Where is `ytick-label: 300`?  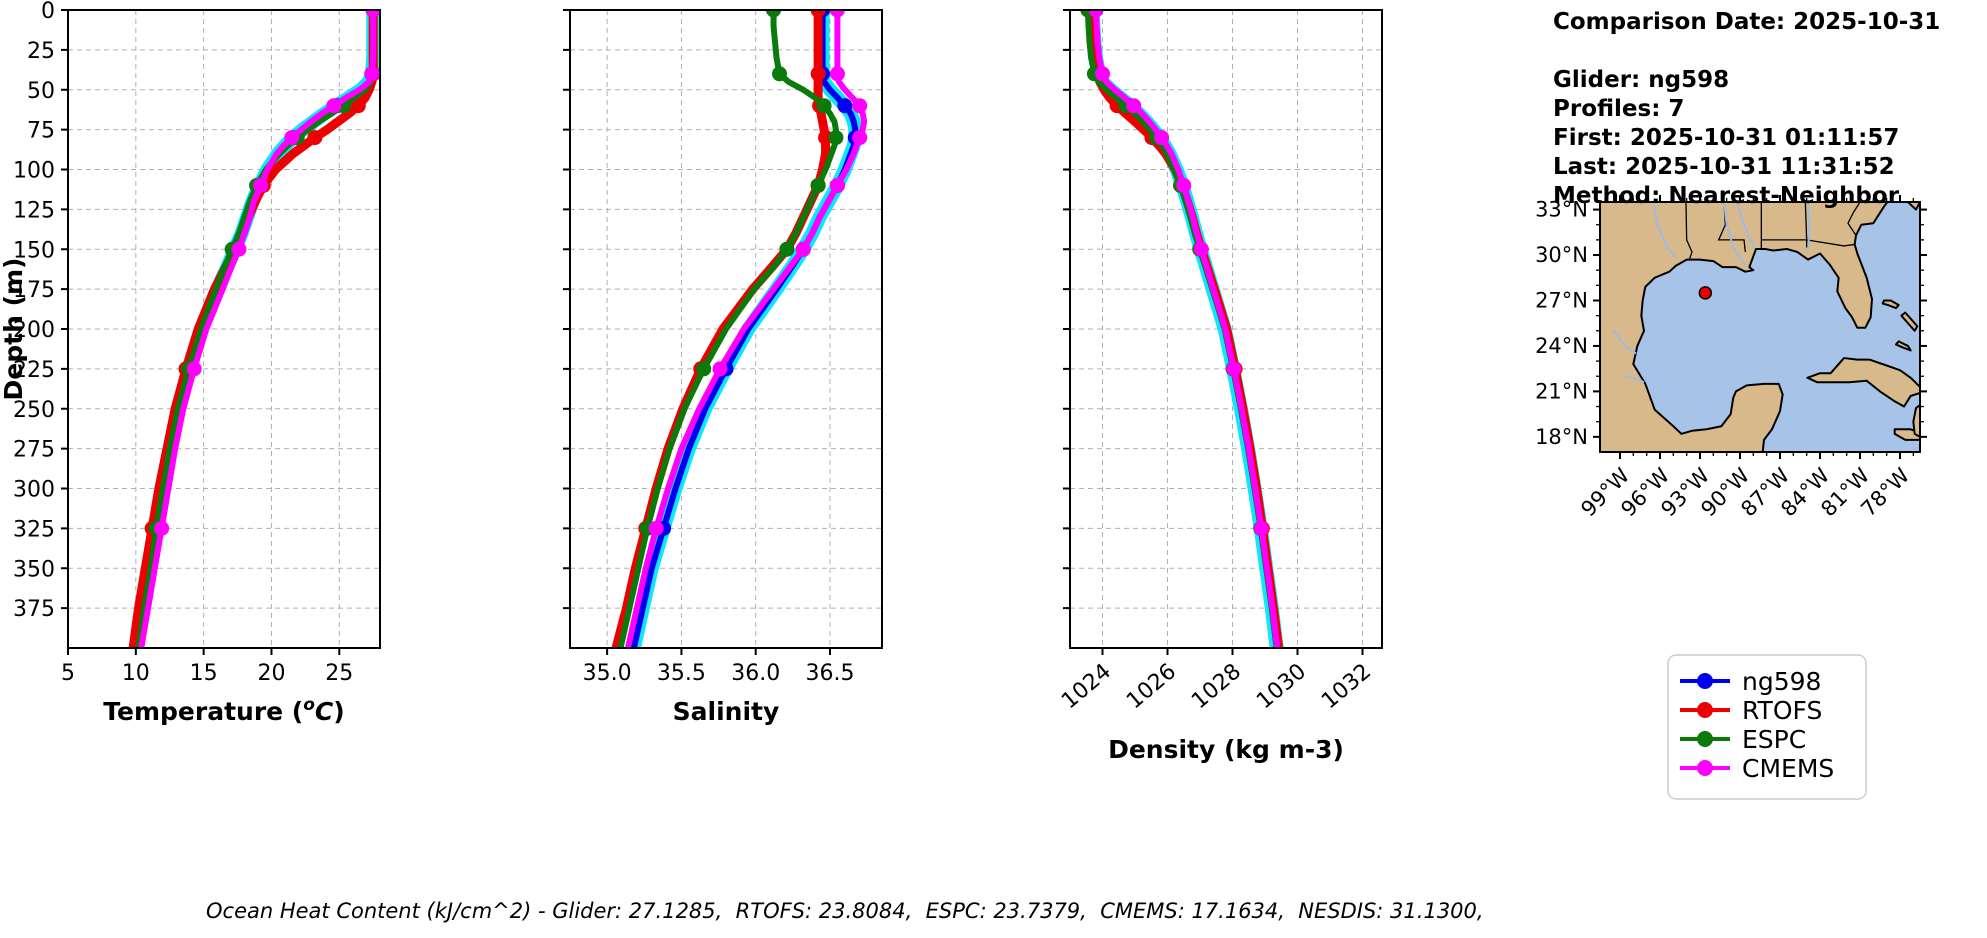
ytick-label: 300 is located at coordinates (34, 490).